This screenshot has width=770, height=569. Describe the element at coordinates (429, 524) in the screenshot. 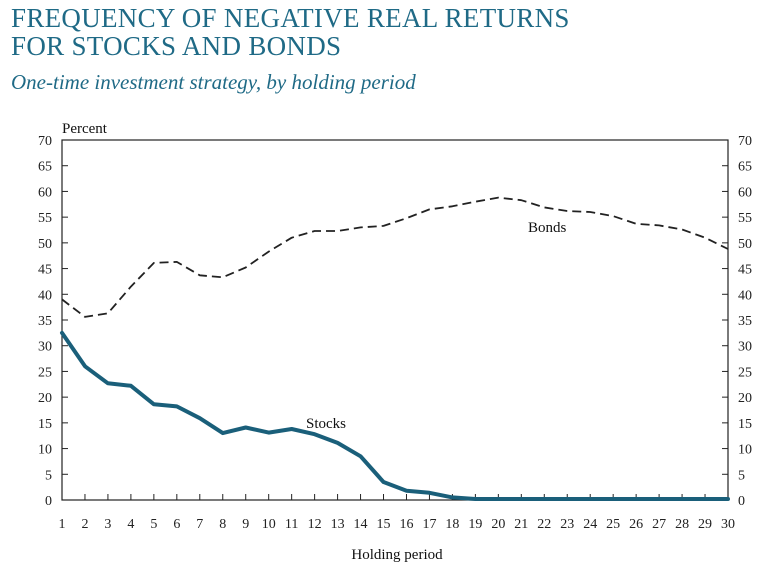

I see `x-tick-label-17: 17` at that location.